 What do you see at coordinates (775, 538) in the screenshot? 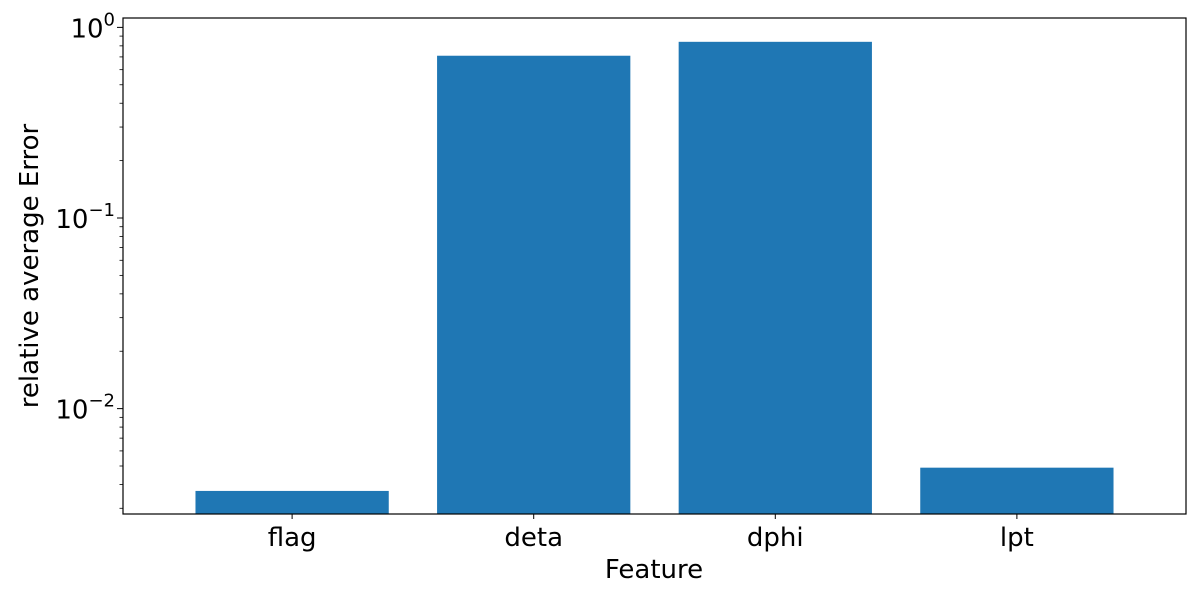
I see `x-tick-label: dphi` at bounding box center [775, 538].